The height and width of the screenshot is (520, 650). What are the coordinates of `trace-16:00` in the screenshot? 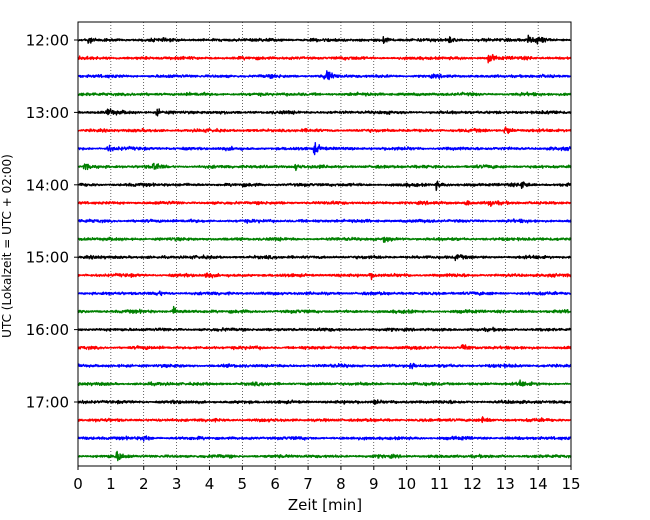 It's located at (324, 329).